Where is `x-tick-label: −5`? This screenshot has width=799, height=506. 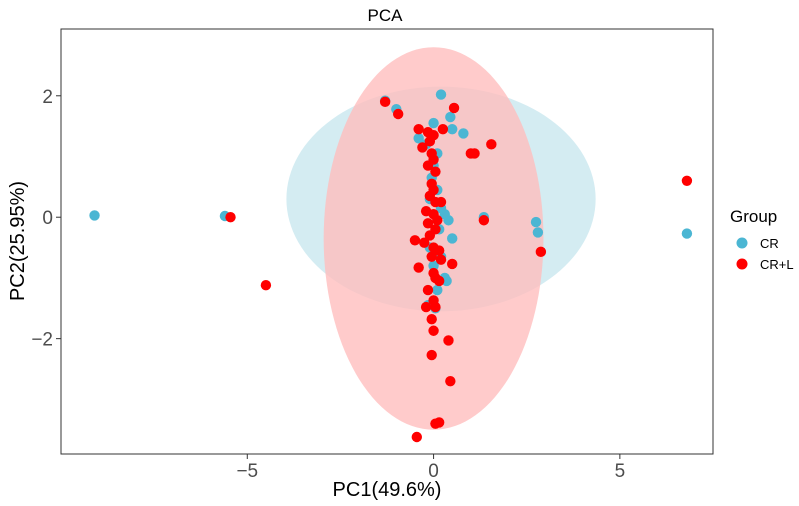 x-tick-label: −5 is located at coordinates (247, 471).